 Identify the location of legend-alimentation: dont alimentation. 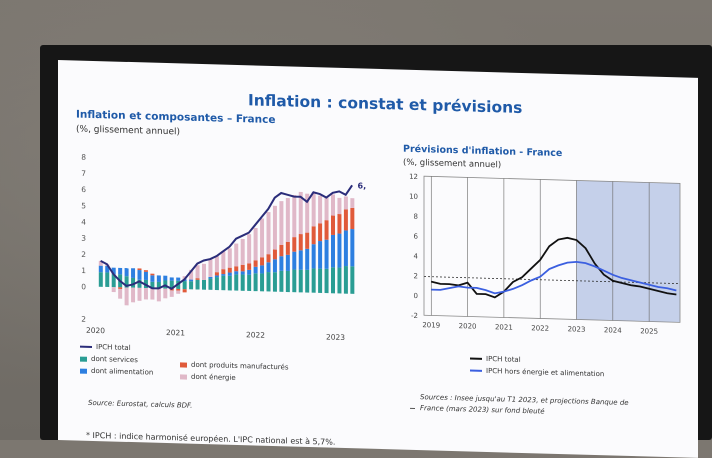
(116, 372).